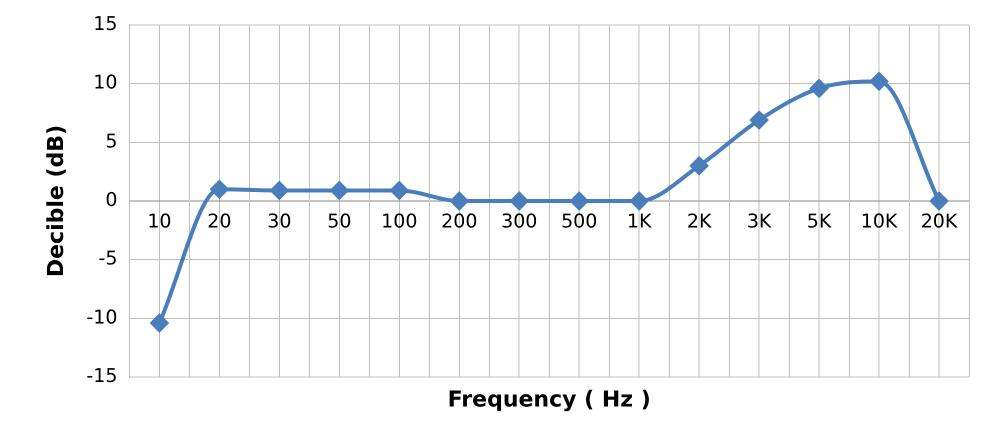 Image resolution: width=989 pixels, height=437 pixels. Describe the element at coordinates (102, 375) in the screenshot. I see `y-tick-label: -15` at that location.